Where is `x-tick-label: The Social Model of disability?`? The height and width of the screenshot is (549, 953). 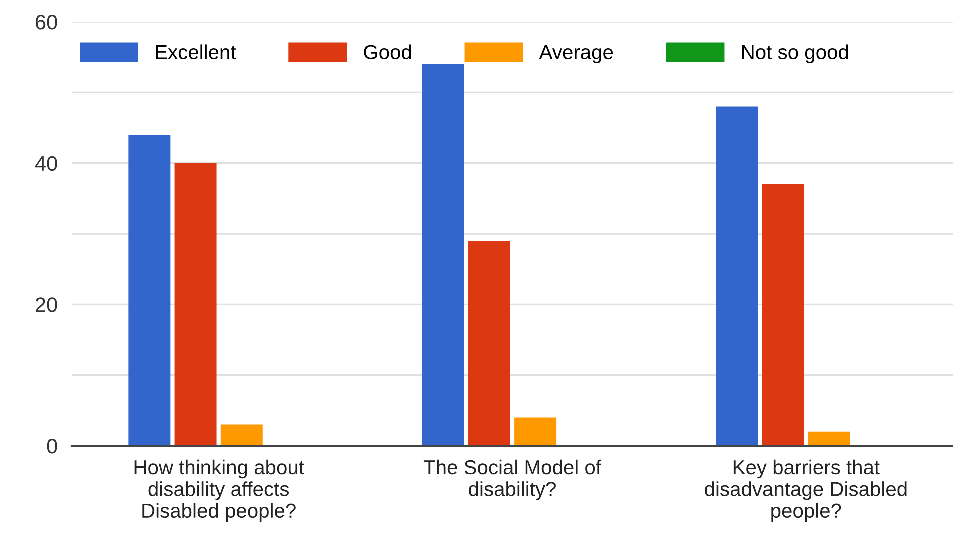
x-tick-label: The Social Model of disability? is located at coordinates (513, 480).